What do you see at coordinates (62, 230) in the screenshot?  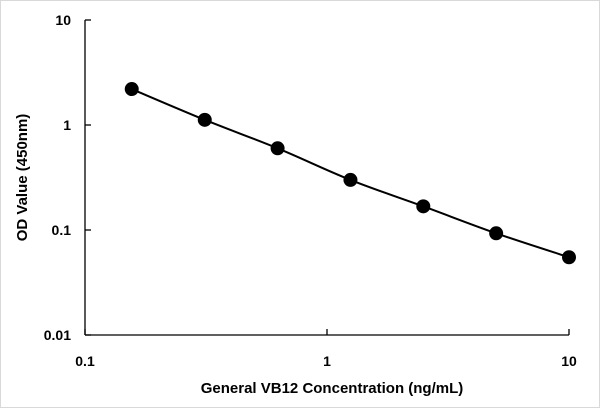 I see `y-tick-label: 0.1` at bounding box center [62, 230].